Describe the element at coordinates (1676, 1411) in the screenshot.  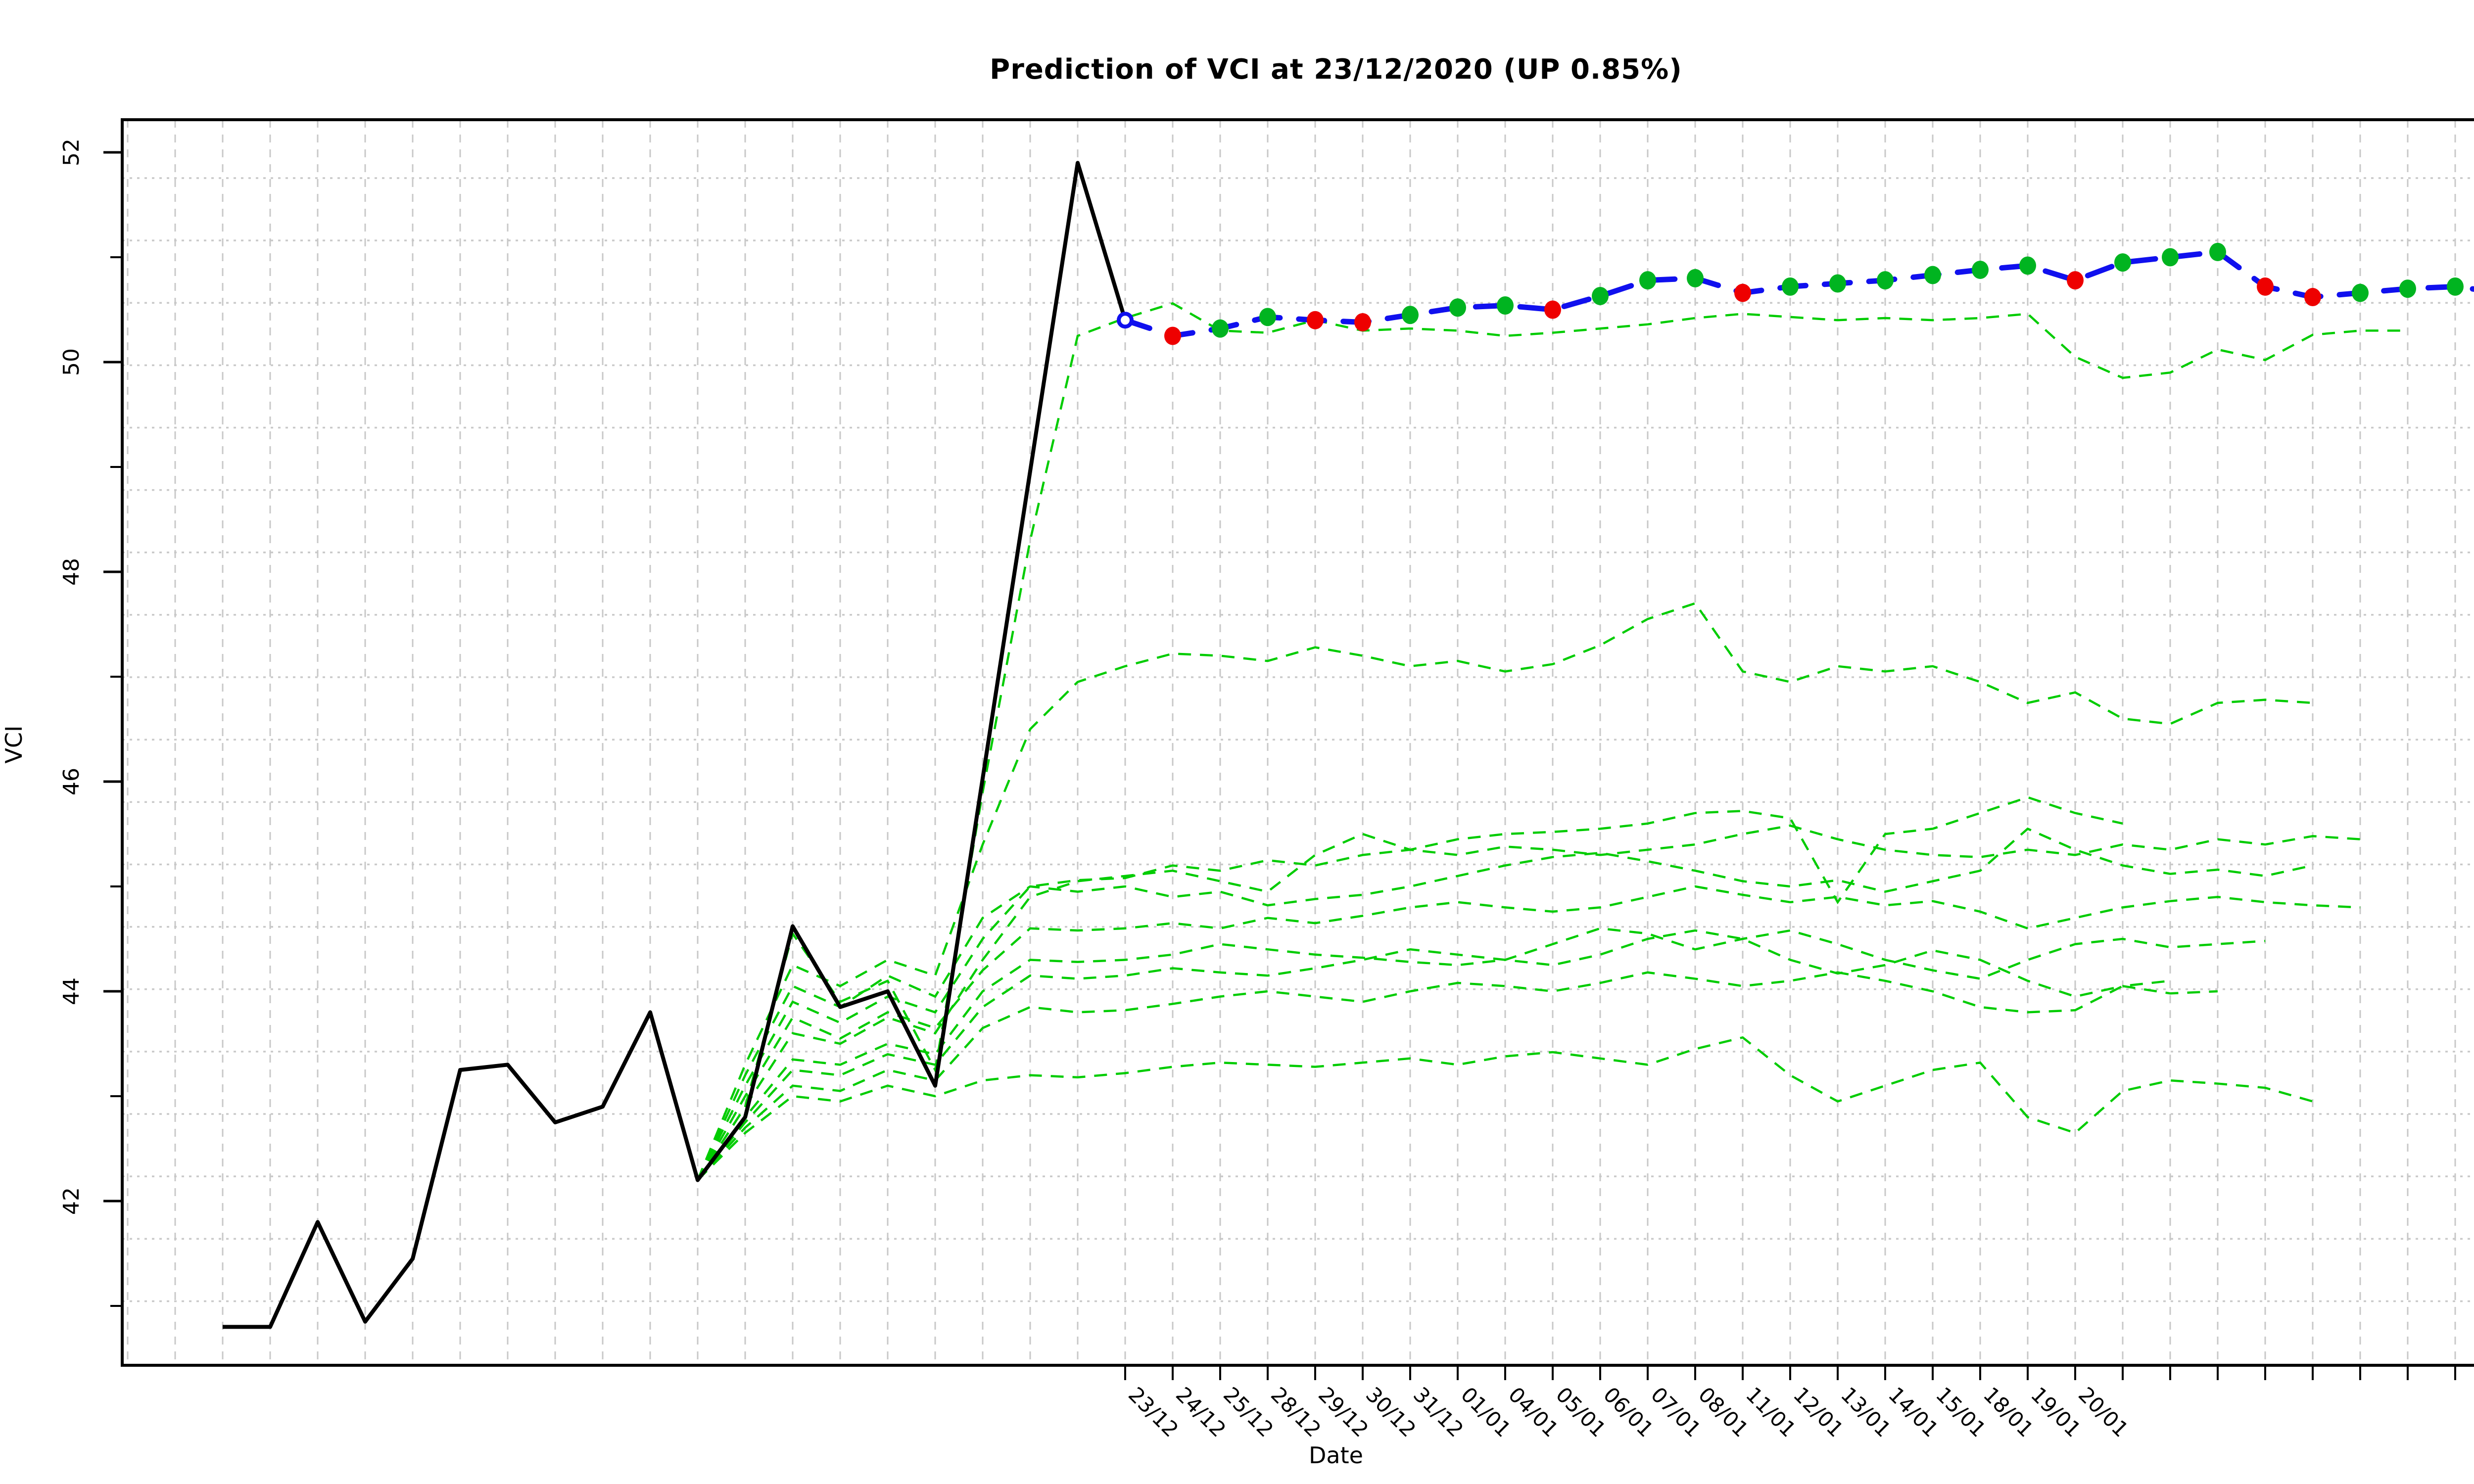
I see `x-tick-label: 07/01` at that location.